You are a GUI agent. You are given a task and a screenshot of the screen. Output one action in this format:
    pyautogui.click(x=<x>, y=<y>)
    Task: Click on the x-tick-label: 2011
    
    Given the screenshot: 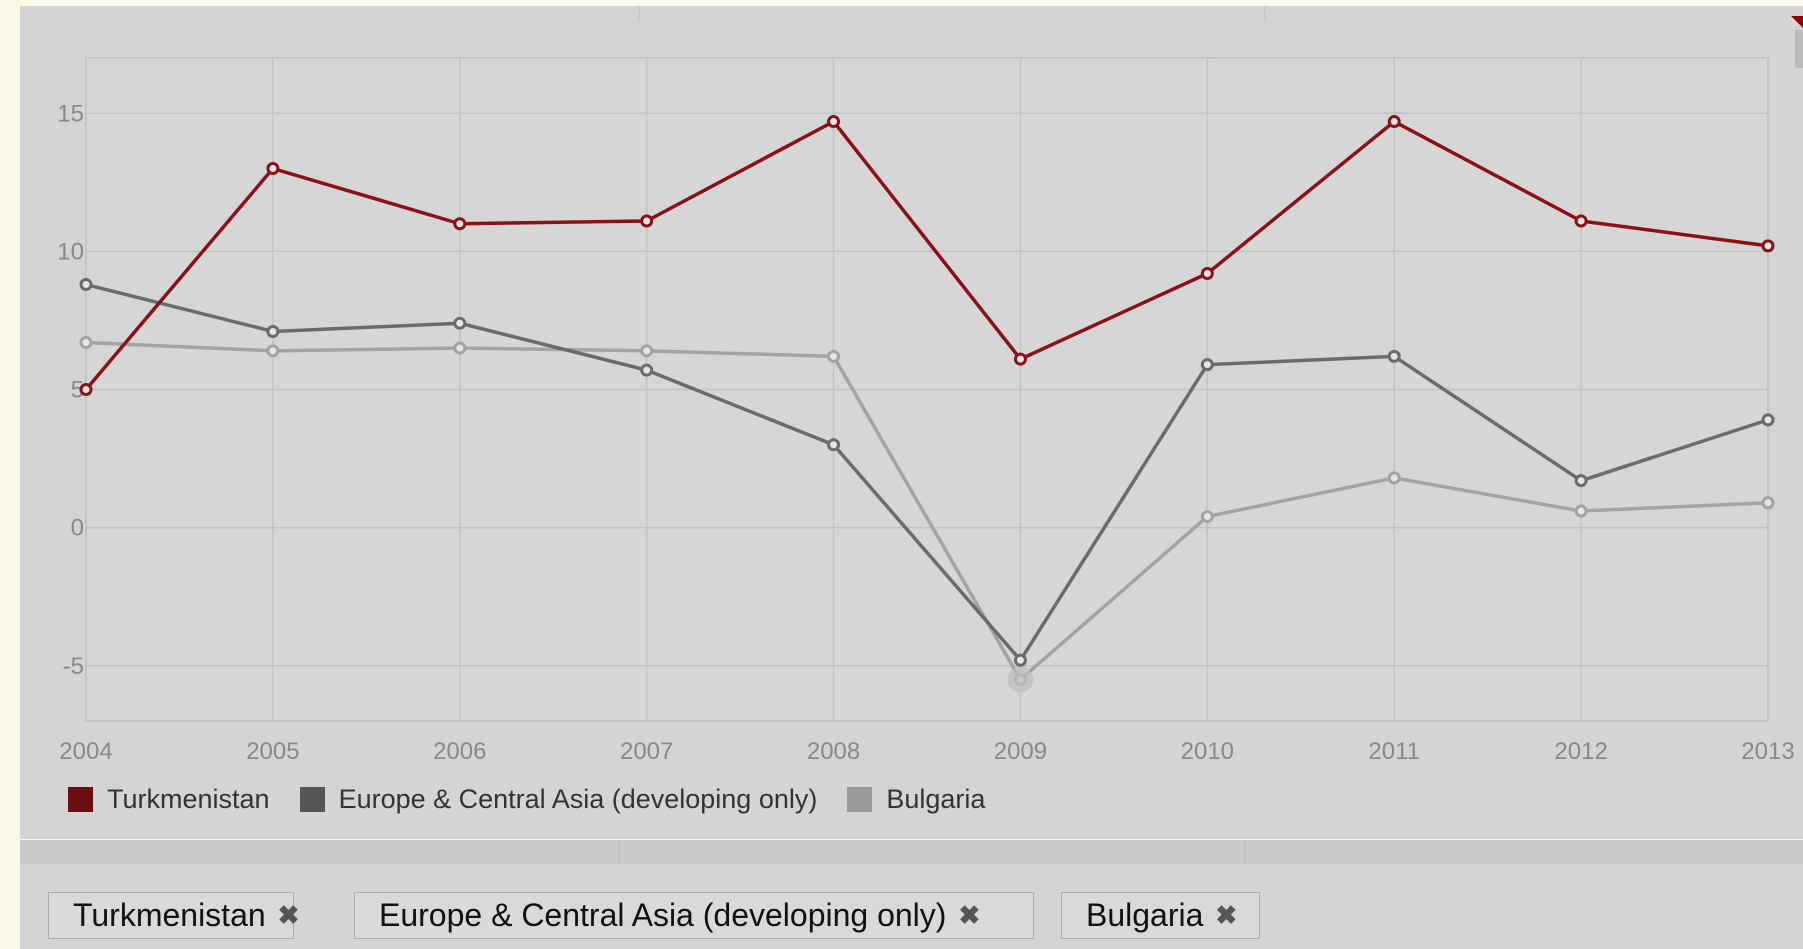 What is the action you would take?
    pyautogui.click(x=1394, y=751)
    